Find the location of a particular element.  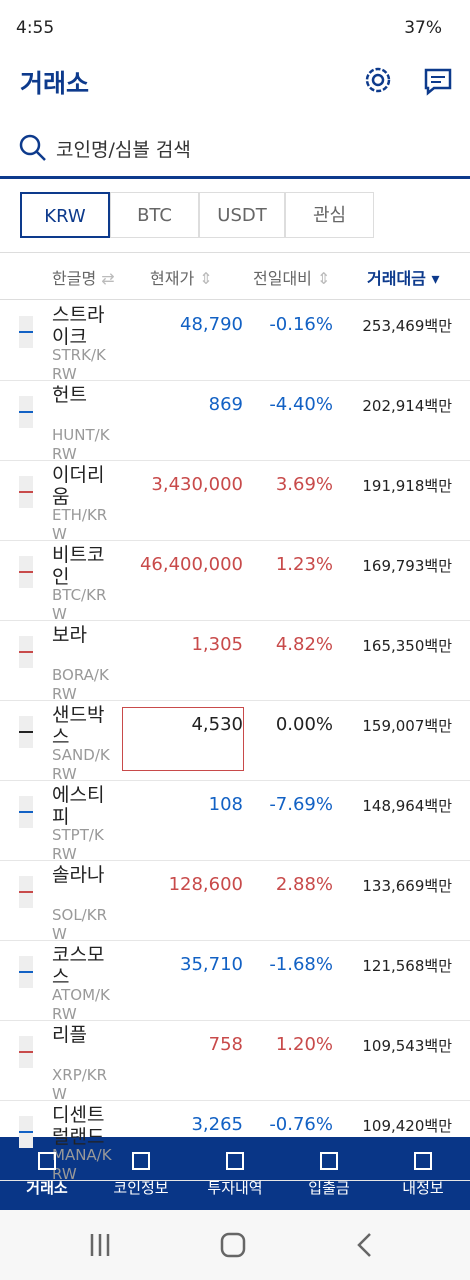

coin-row: 디센트럴랜드 MANA/KRW 3,265 -0.76% 109,420백만 is located at coordinates (235, 1140).